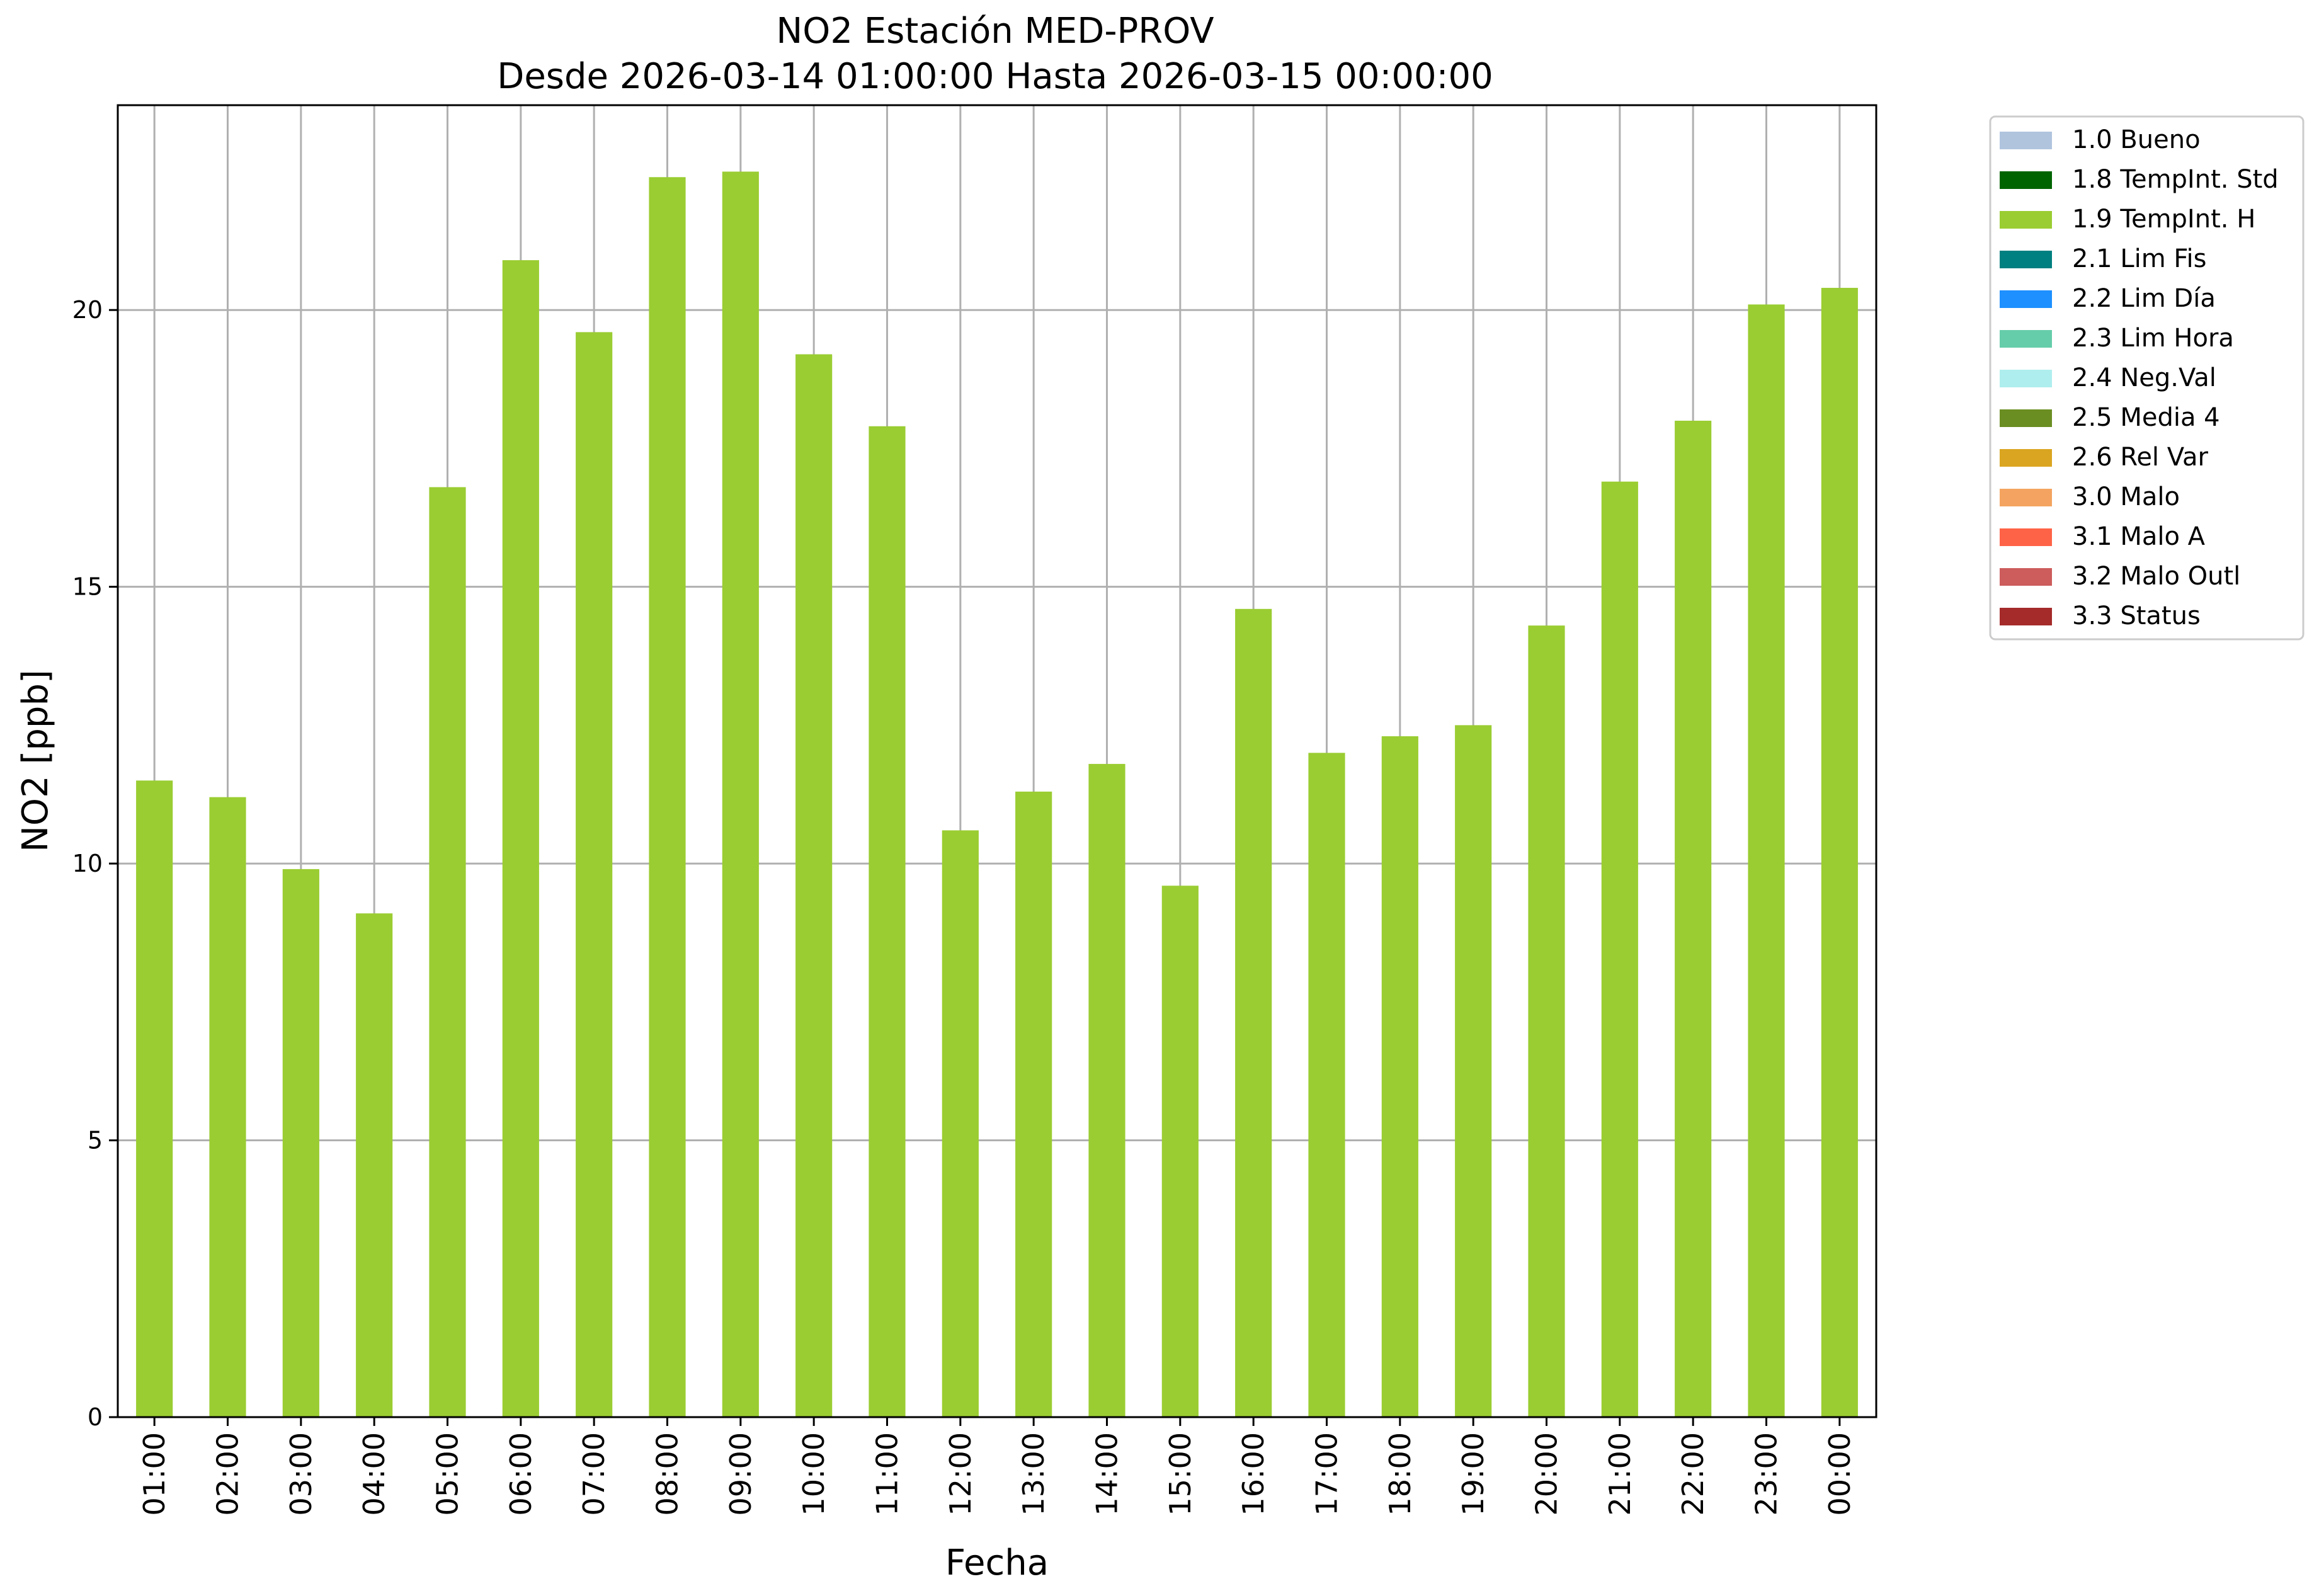  What do you see at coordinates (95, 1417) in the screenshot?
I see `y-tick-label: 0` at bounding box center [95, 1417].